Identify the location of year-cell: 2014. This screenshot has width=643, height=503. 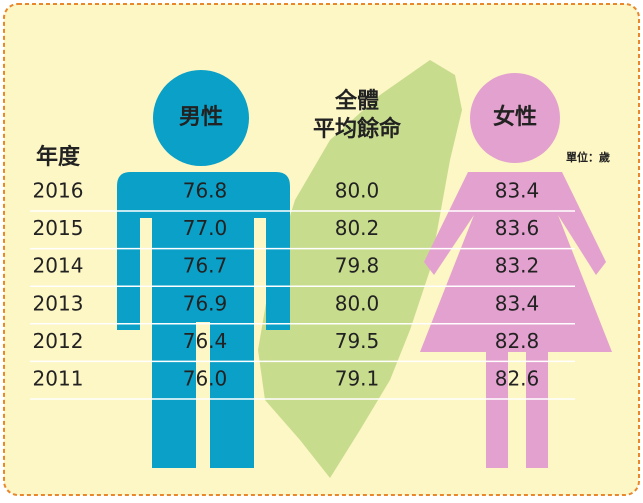
(58, 266).